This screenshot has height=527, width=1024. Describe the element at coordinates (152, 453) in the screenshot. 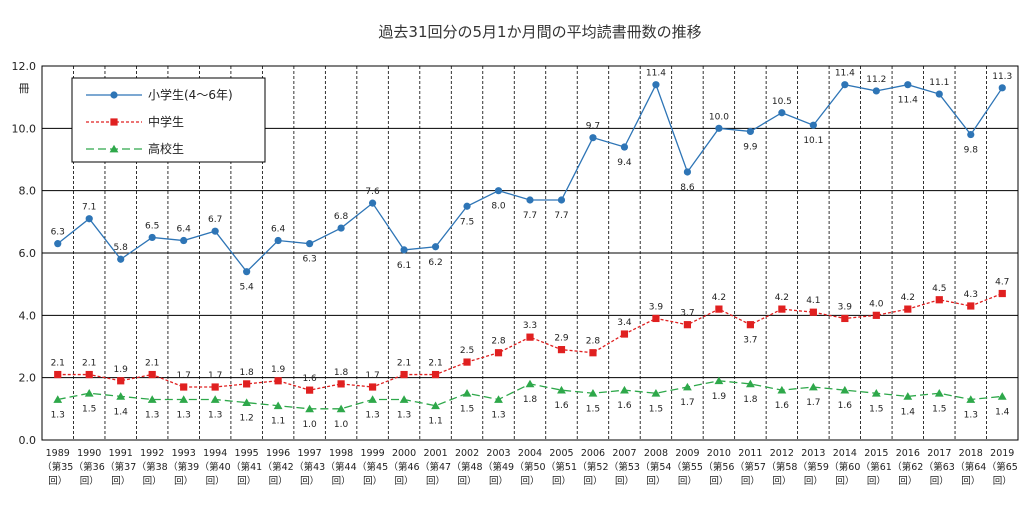

I see `x-tick-year: 1992` at that location.